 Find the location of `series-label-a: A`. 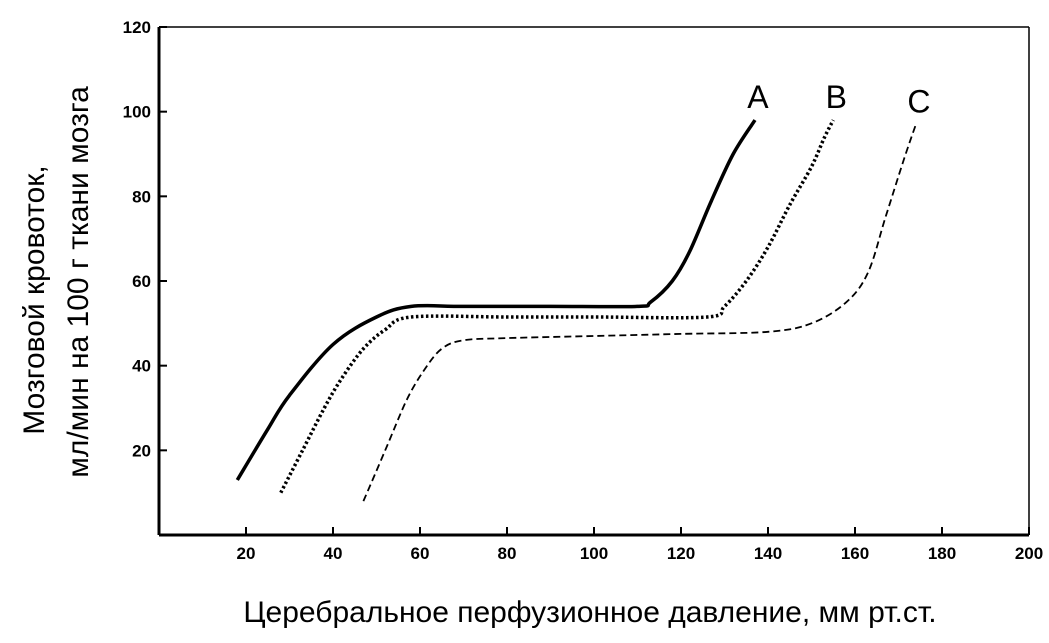

series-label-a: A is located at coordinates (758, 97).